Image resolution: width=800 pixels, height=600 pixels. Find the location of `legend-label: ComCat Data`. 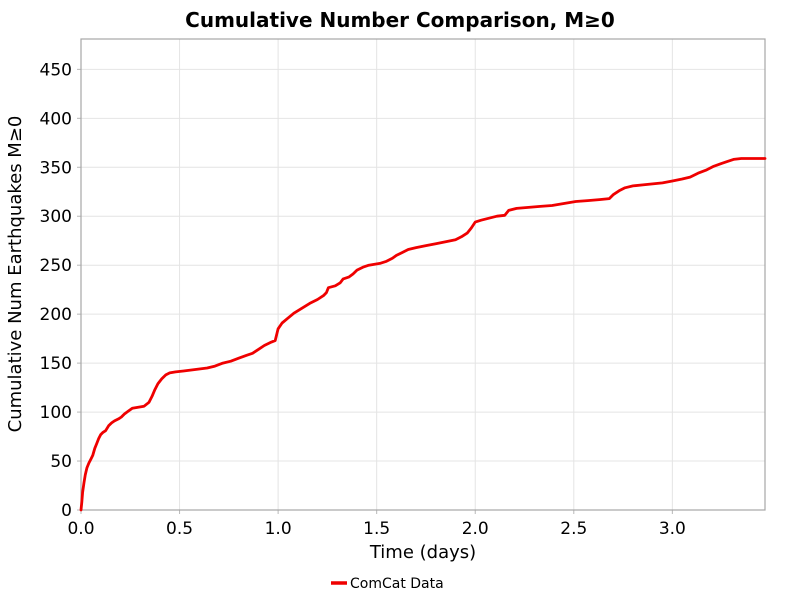

legend-label: ComCat Data is located at coordinates (397, 584).